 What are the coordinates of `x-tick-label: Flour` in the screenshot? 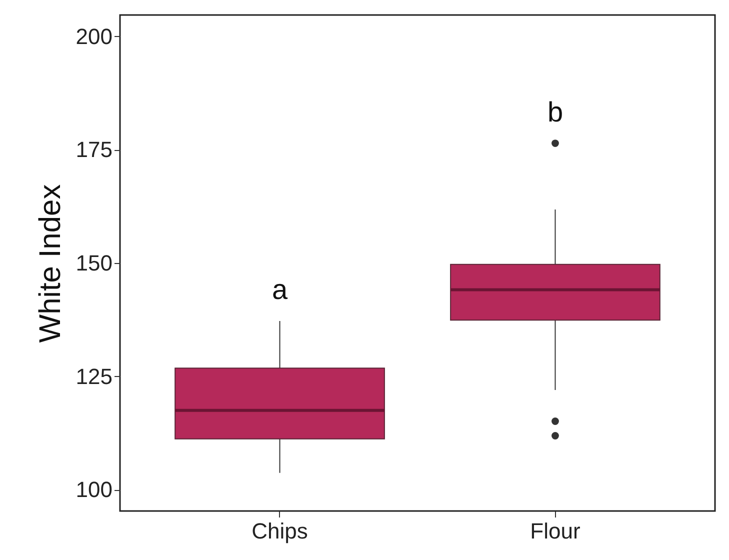 It's located at (555, 531).